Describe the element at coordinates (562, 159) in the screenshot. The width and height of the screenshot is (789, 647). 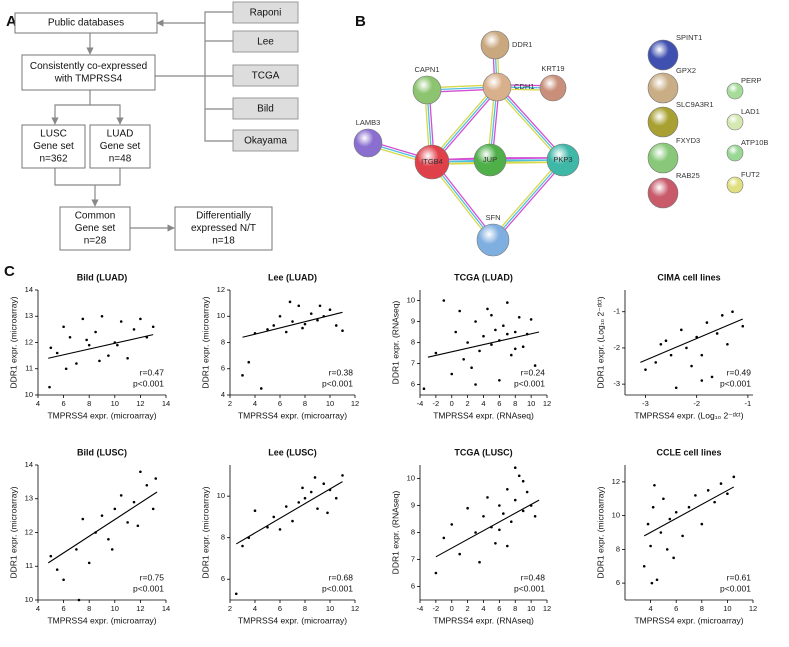
I see `node-label: PKP3` at that location.